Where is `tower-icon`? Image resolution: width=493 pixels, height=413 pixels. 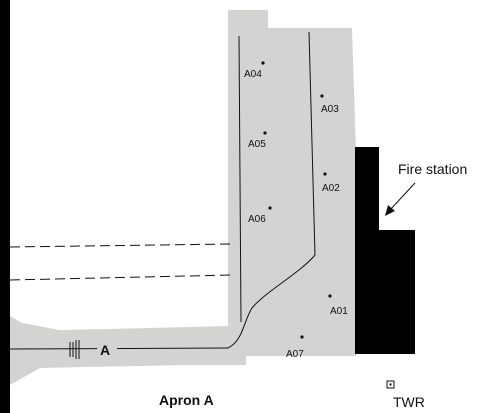 tower-icon is located at coordinates (390, 384).